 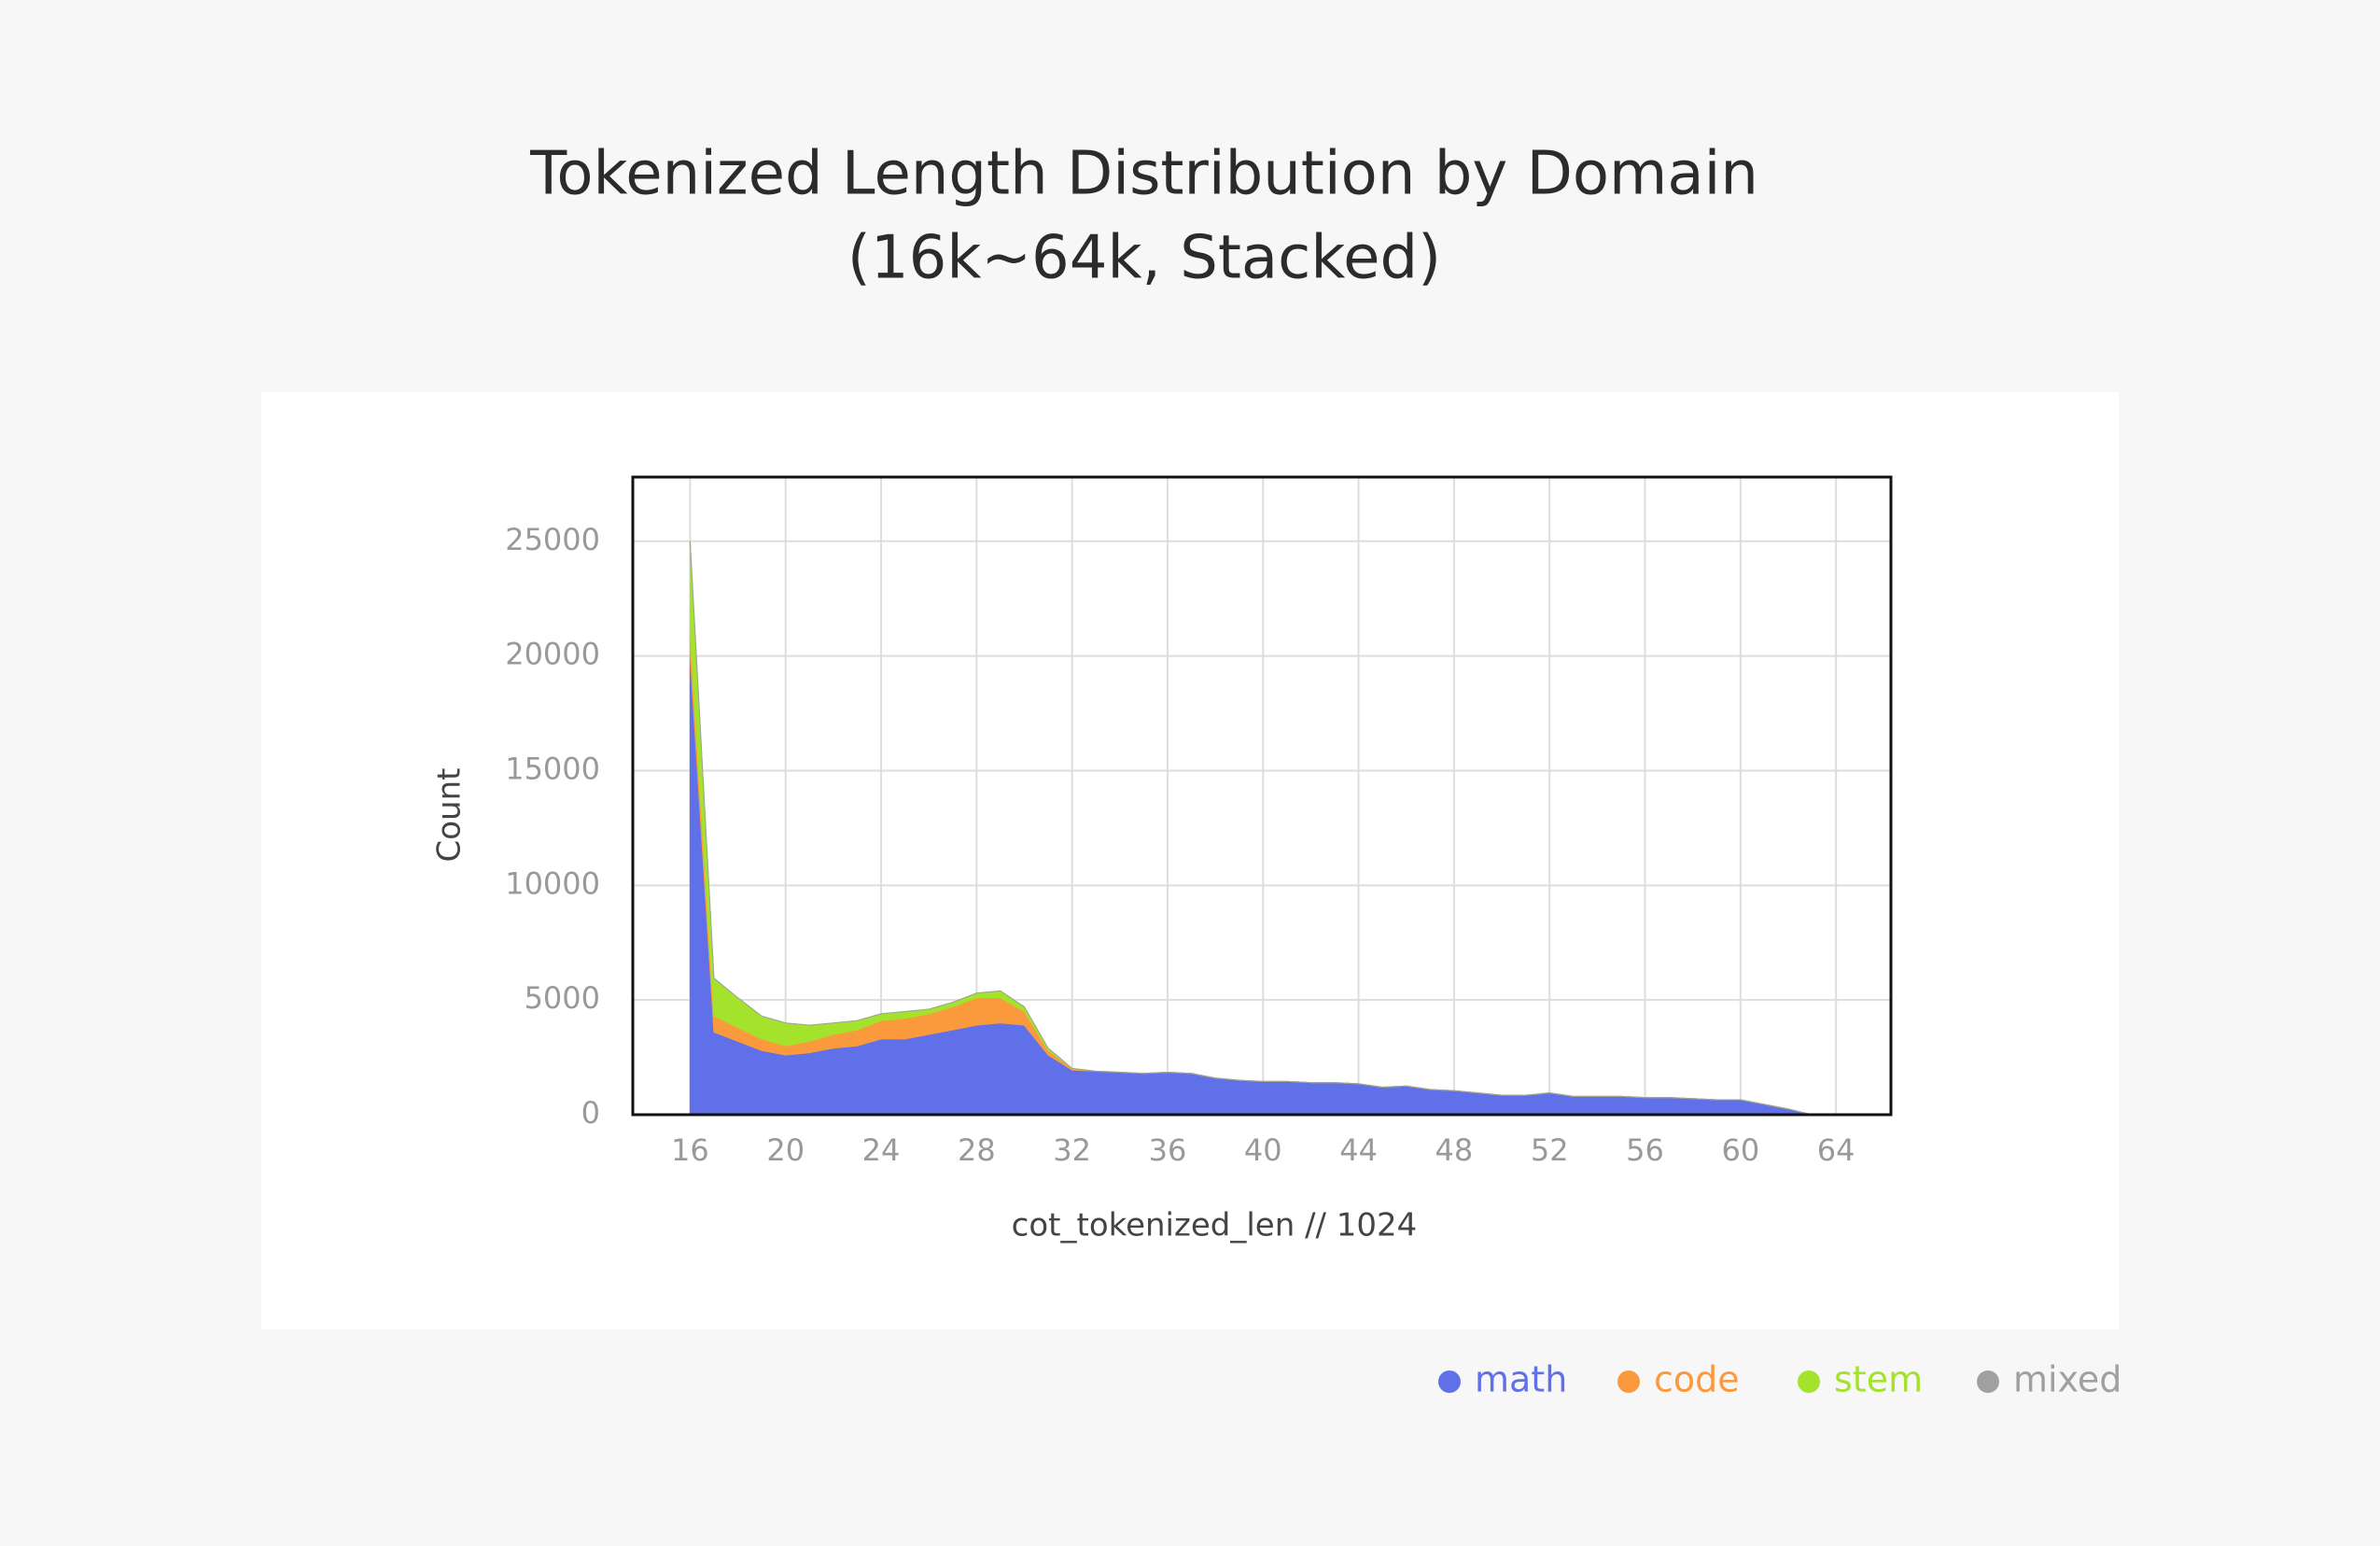 What do you see at coordinates (1697, 1379) in the screenshot?
I see `legend-label: code` at bounding box center [1697, 1379].